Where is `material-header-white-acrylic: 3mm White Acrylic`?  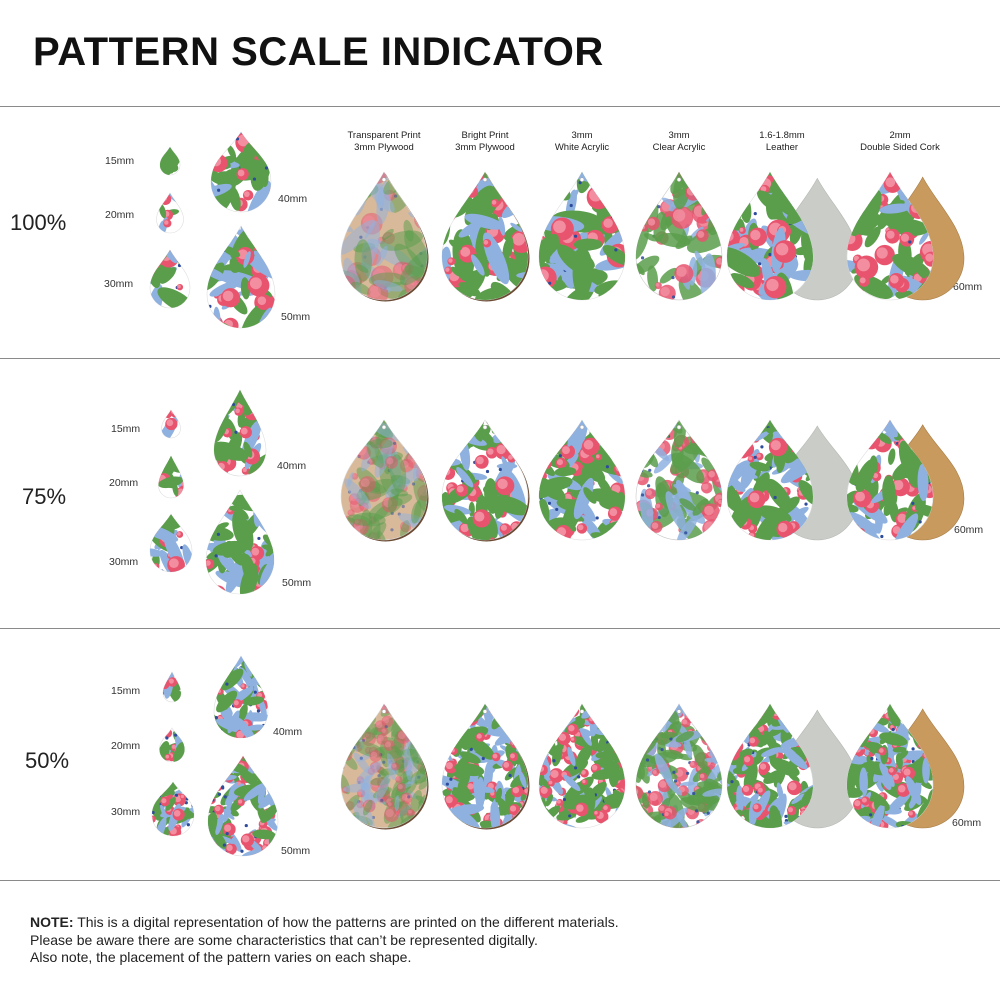 material-header-white-acrylic: 3mm White Acrylic is located at coordinates (582, 141).